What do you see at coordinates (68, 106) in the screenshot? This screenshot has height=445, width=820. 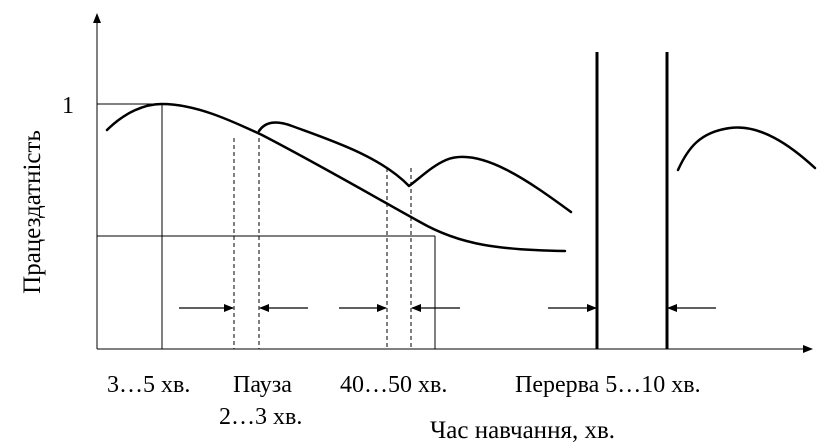 I see `y-tick-1: 1` at bounding box center [68, 106].